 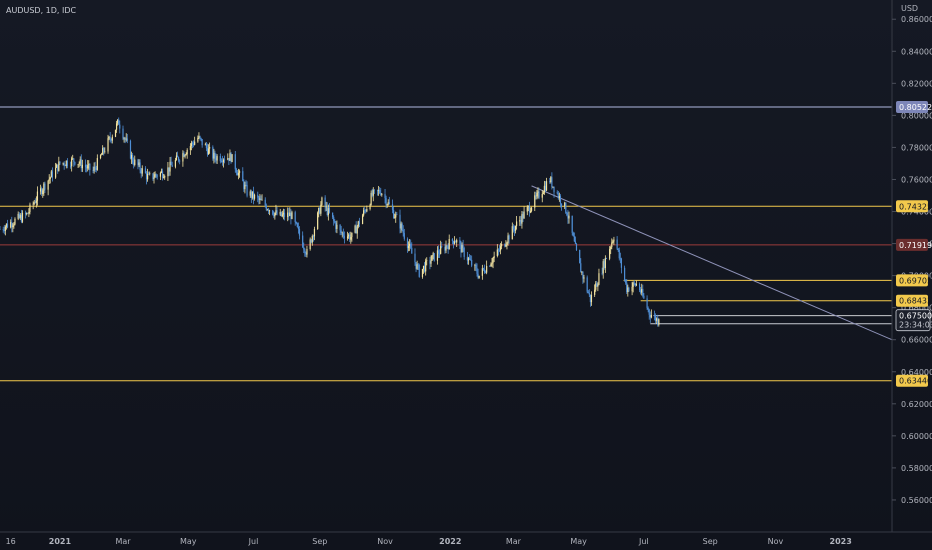 I want to click on x-tick-label: 2023, so click(x=841, y=541).